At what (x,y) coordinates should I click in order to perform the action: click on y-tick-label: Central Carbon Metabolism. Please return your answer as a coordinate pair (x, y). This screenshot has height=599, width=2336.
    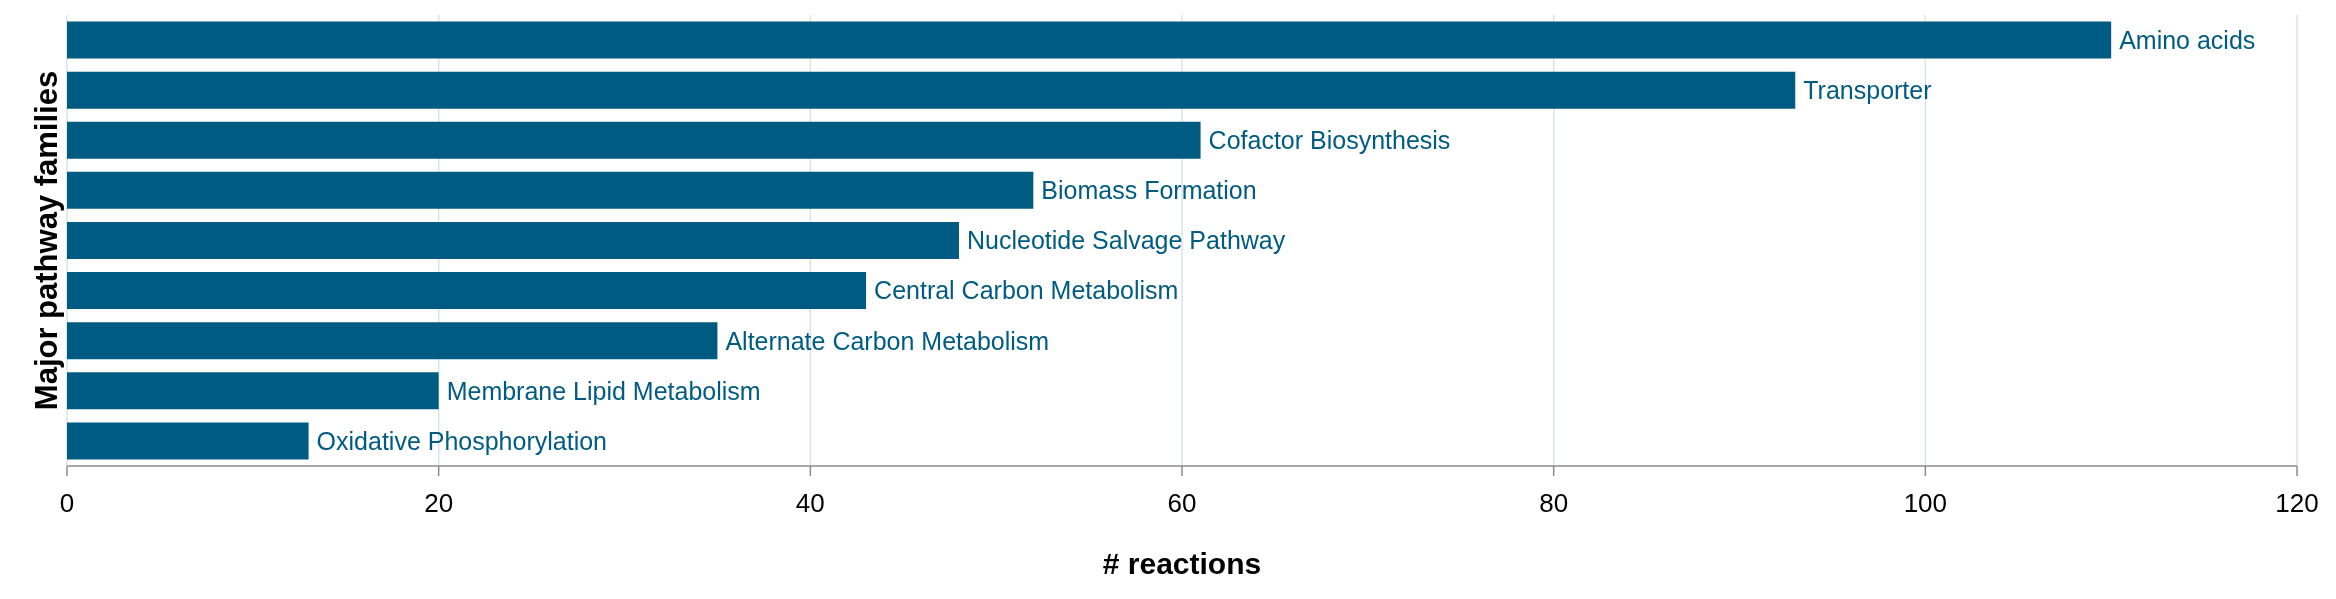
    Looking at the image, I should click on (1026, 290).